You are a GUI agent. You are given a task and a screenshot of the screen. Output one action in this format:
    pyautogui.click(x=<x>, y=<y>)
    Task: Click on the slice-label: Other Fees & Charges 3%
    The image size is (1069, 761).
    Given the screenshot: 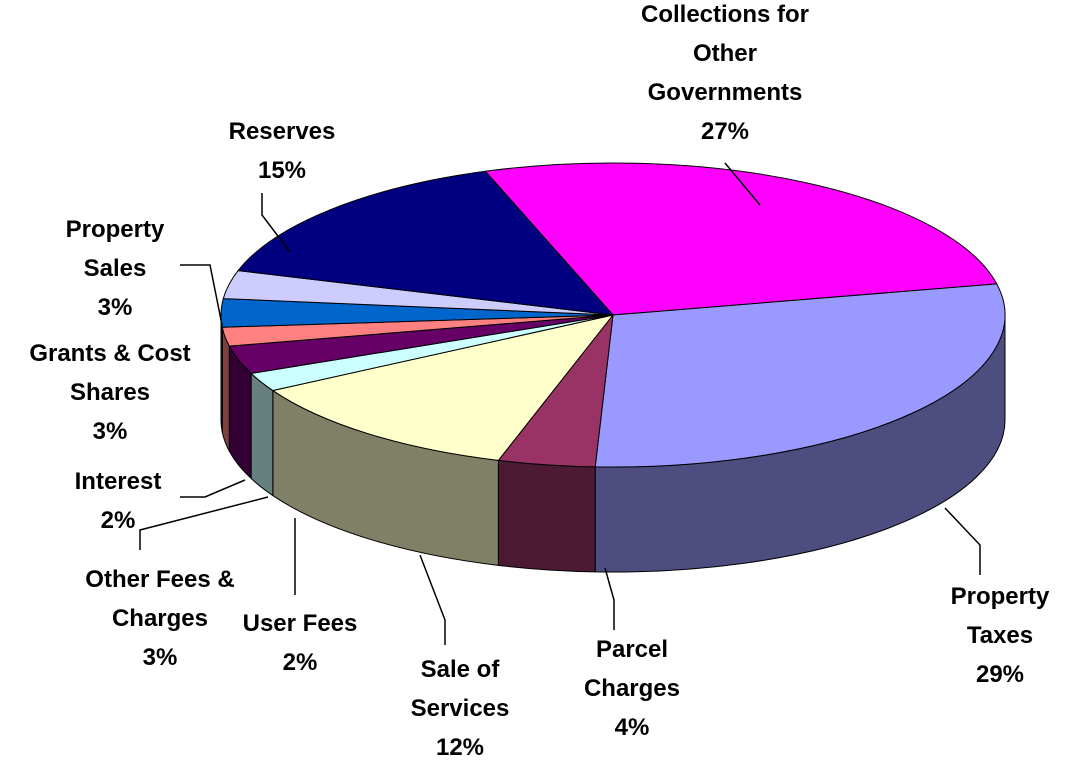 What is the action you would take?
    pyautogui.click(x=160, y=618)
    